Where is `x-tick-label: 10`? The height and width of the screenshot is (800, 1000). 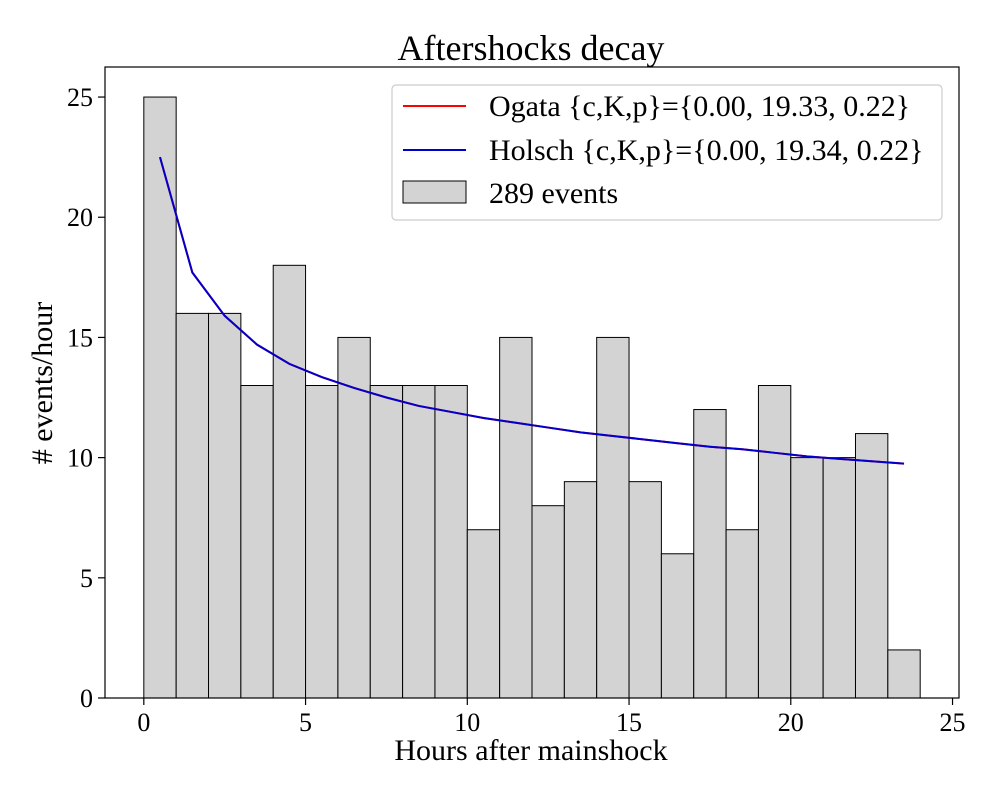
x-tick-label: 10 is located at coordinates (467, 722).